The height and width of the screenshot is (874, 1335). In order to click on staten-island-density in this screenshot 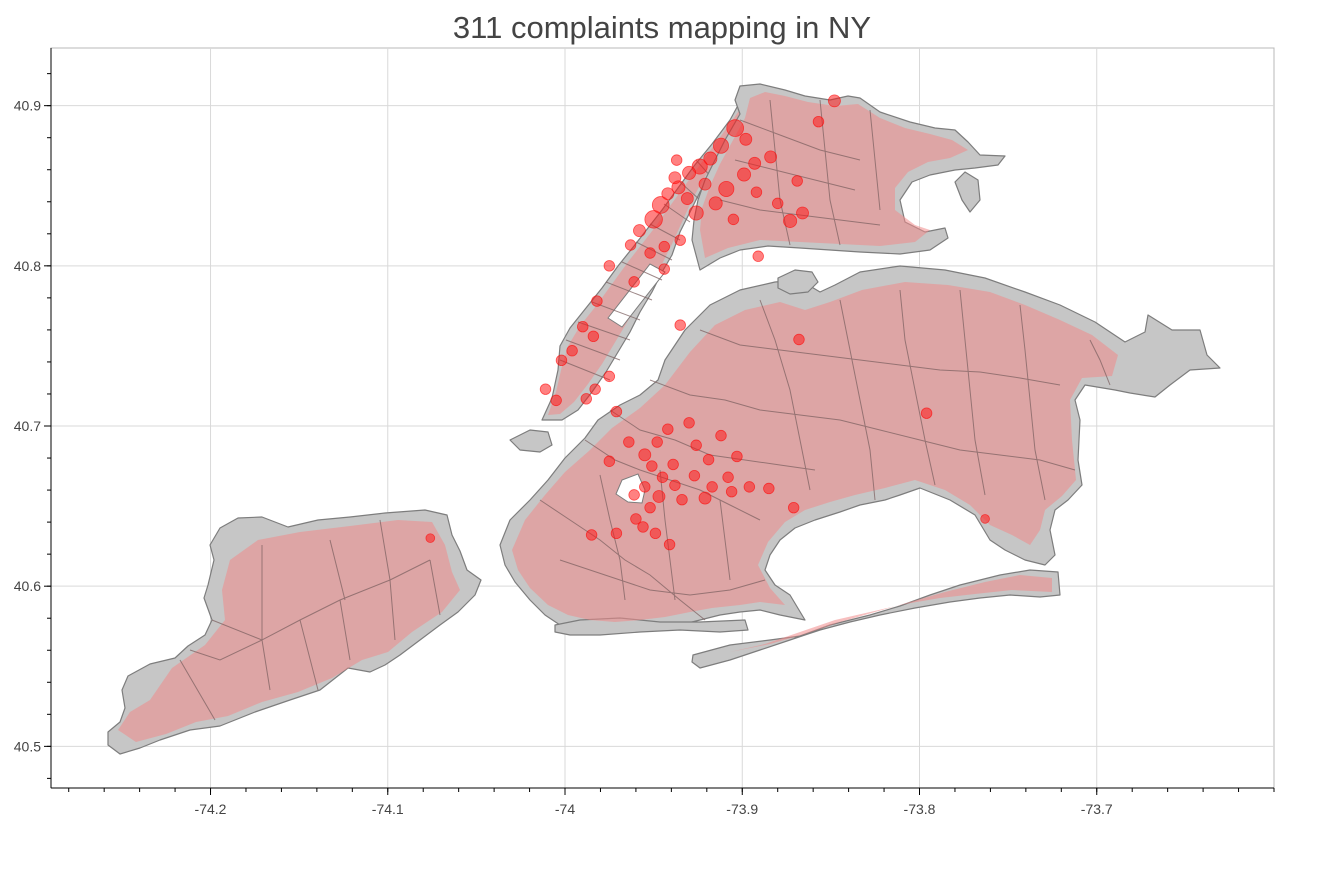, I will do `click(289, 631)`.